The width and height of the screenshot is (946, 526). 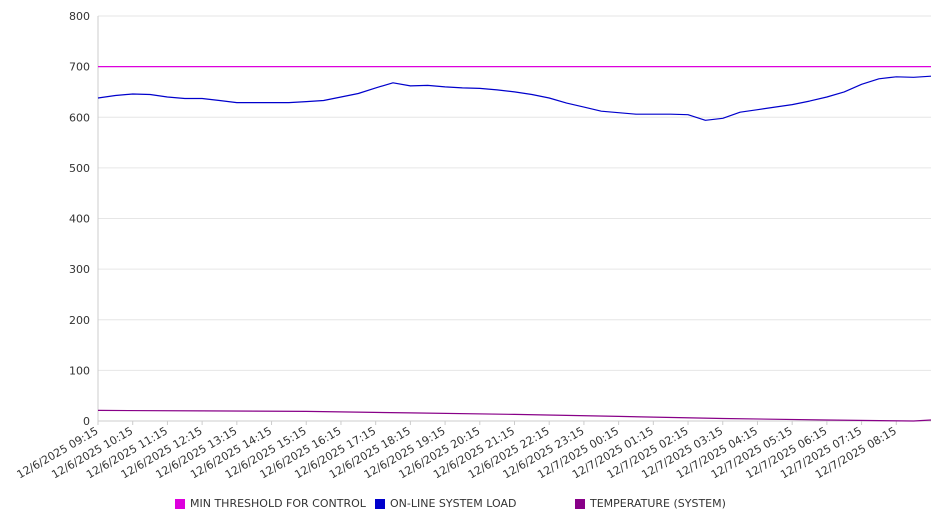 I want to click on y-tick-label-0: 0, so click(x=86, y=421).